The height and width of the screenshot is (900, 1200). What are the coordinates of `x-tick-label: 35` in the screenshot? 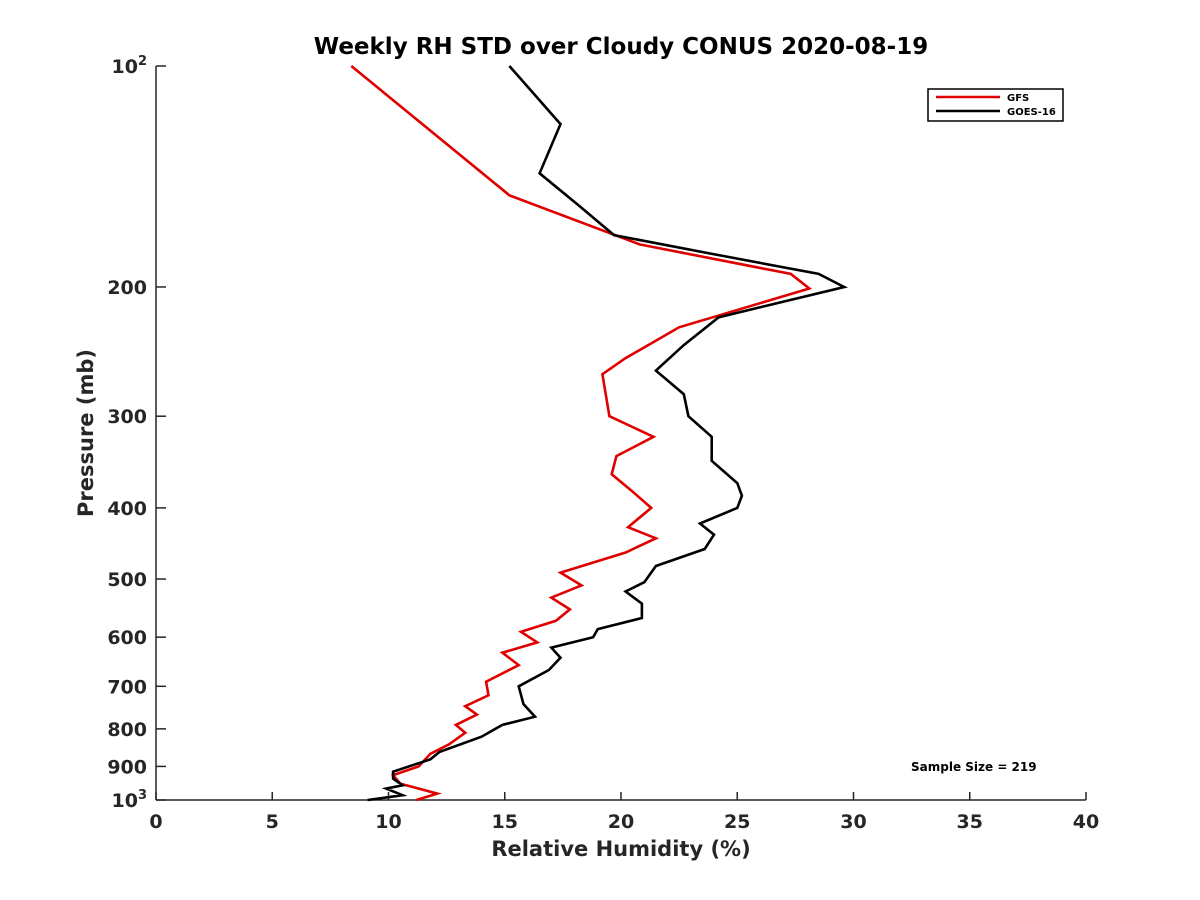 It's located at (970, 822).